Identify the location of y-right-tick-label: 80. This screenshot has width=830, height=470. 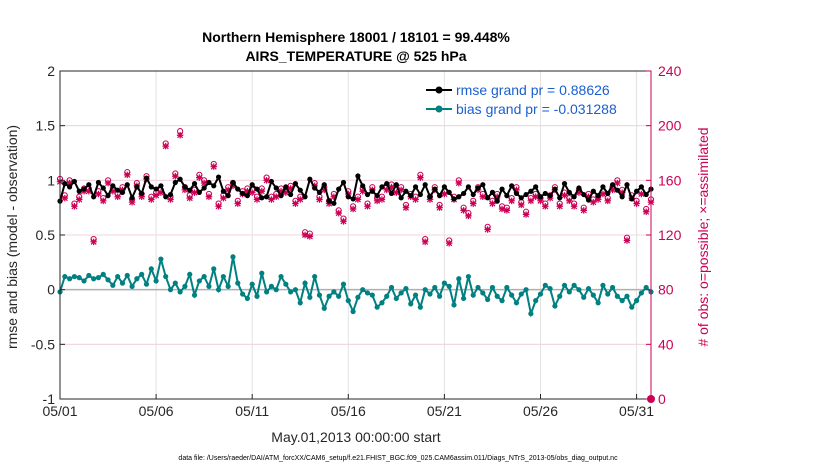
(666, 290).